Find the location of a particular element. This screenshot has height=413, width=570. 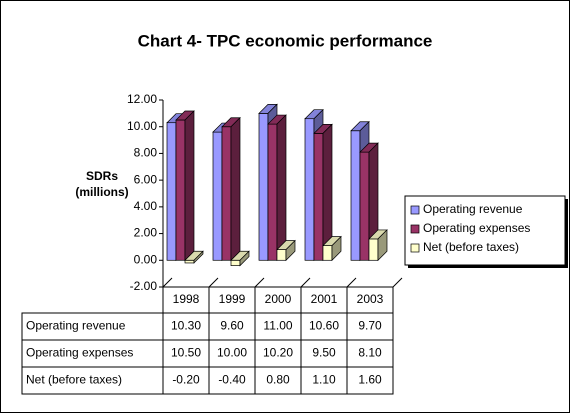

x-tick-label: 1999 is located at coordinates (232, 299).